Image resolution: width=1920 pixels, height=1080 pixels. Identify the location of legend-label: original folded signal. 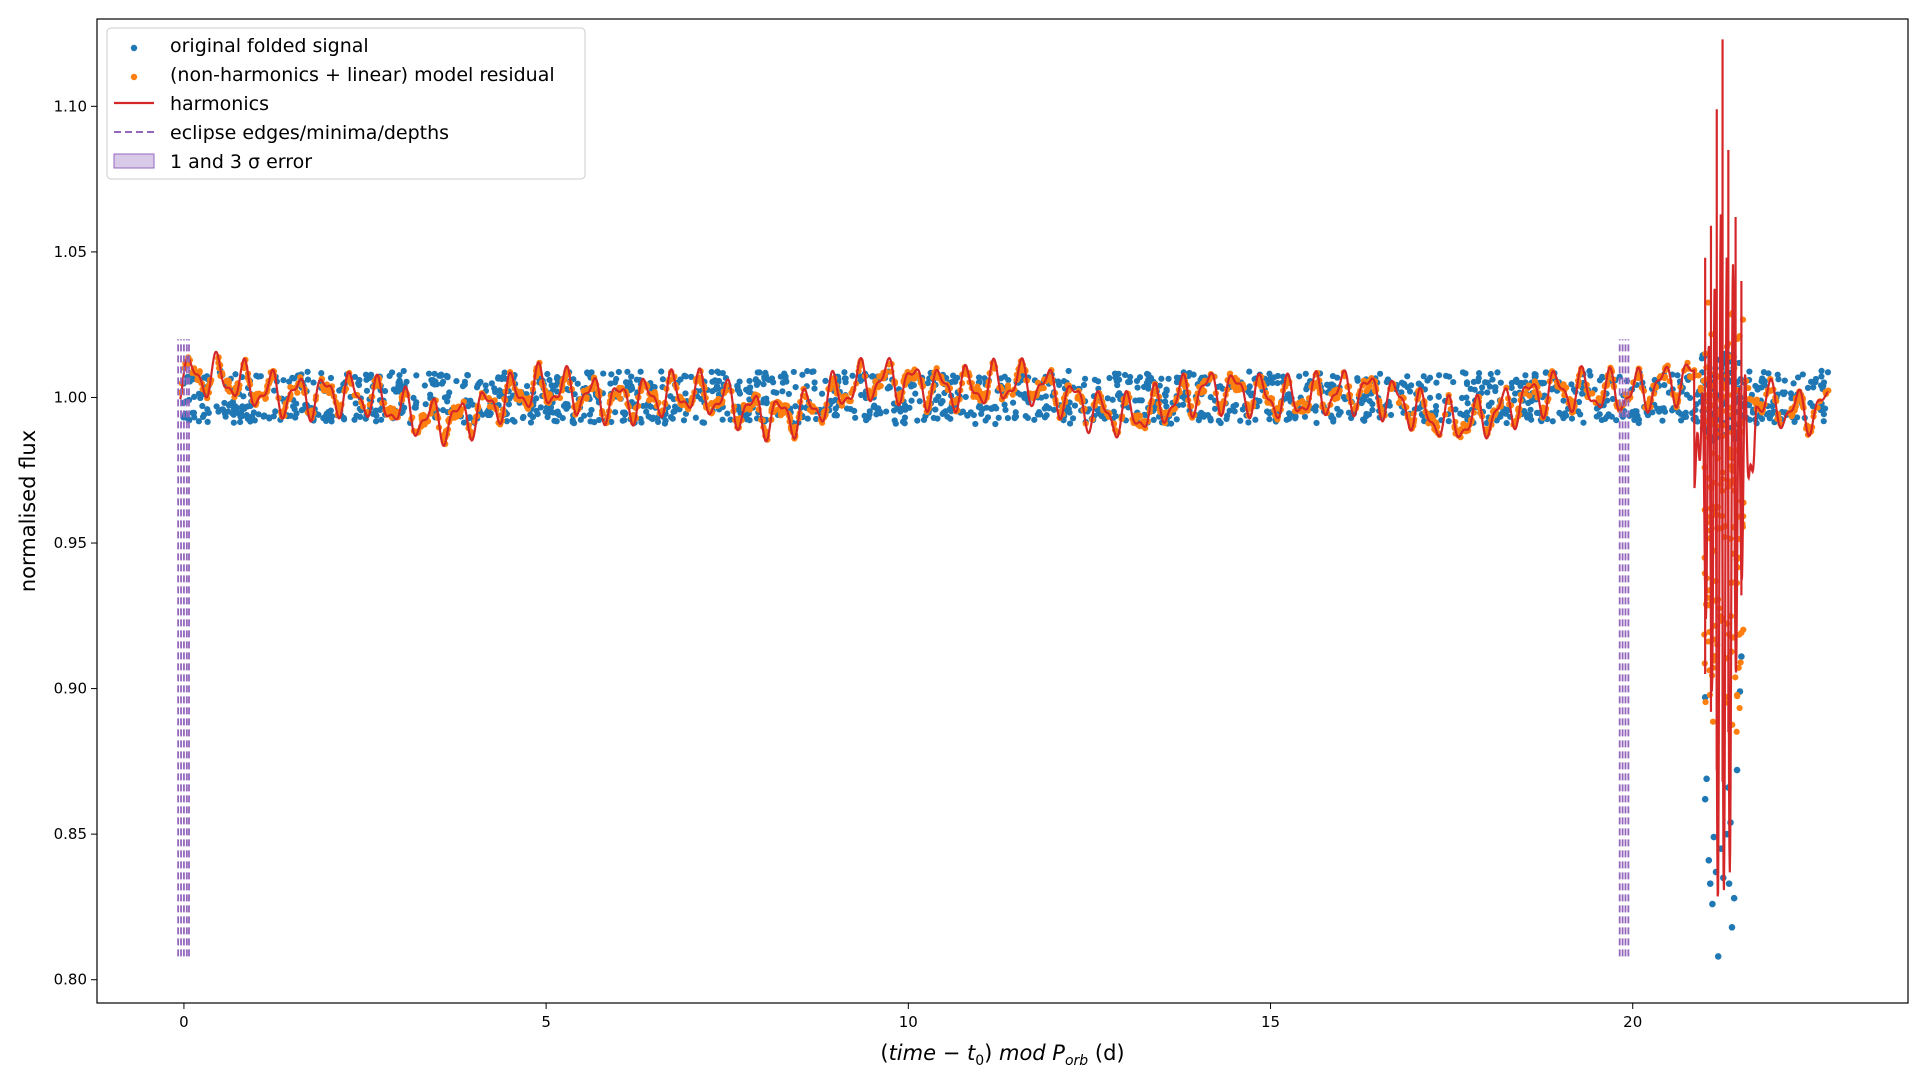
(269, 46).